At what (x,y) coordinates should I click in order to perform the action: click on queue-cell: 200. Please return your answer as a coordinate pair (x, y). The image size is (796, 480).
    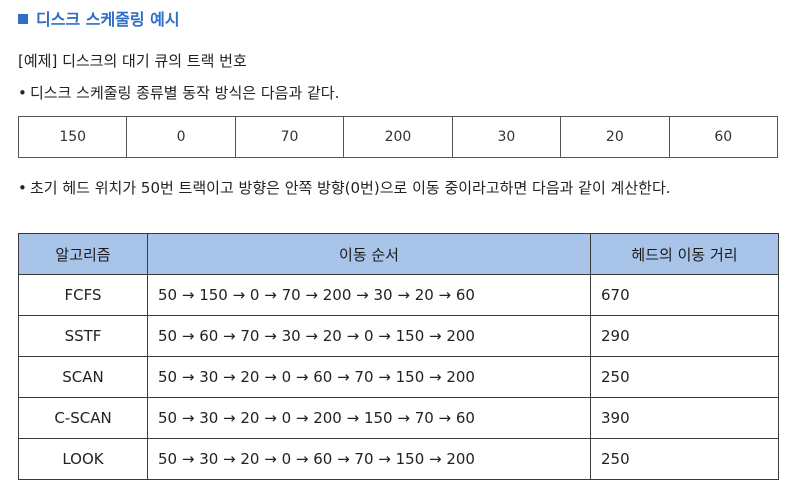
    Looking at the image, I should click on (398, 137).